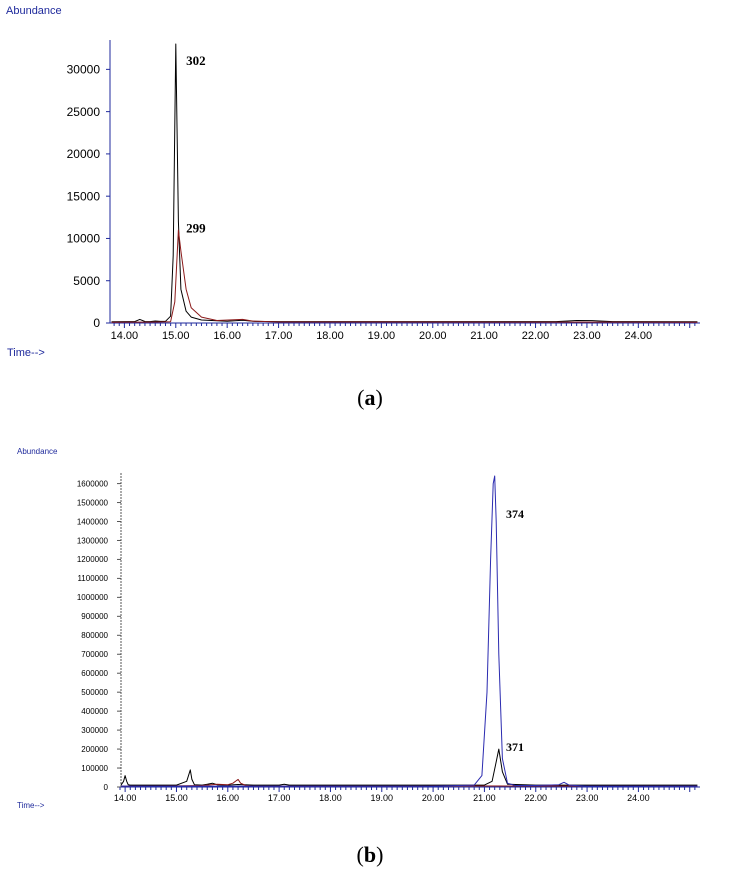  What do you see at coordinates (93, 559) in the screenshot?
I see `y-tick-label: 1200000` at bounding box center [93, 559].